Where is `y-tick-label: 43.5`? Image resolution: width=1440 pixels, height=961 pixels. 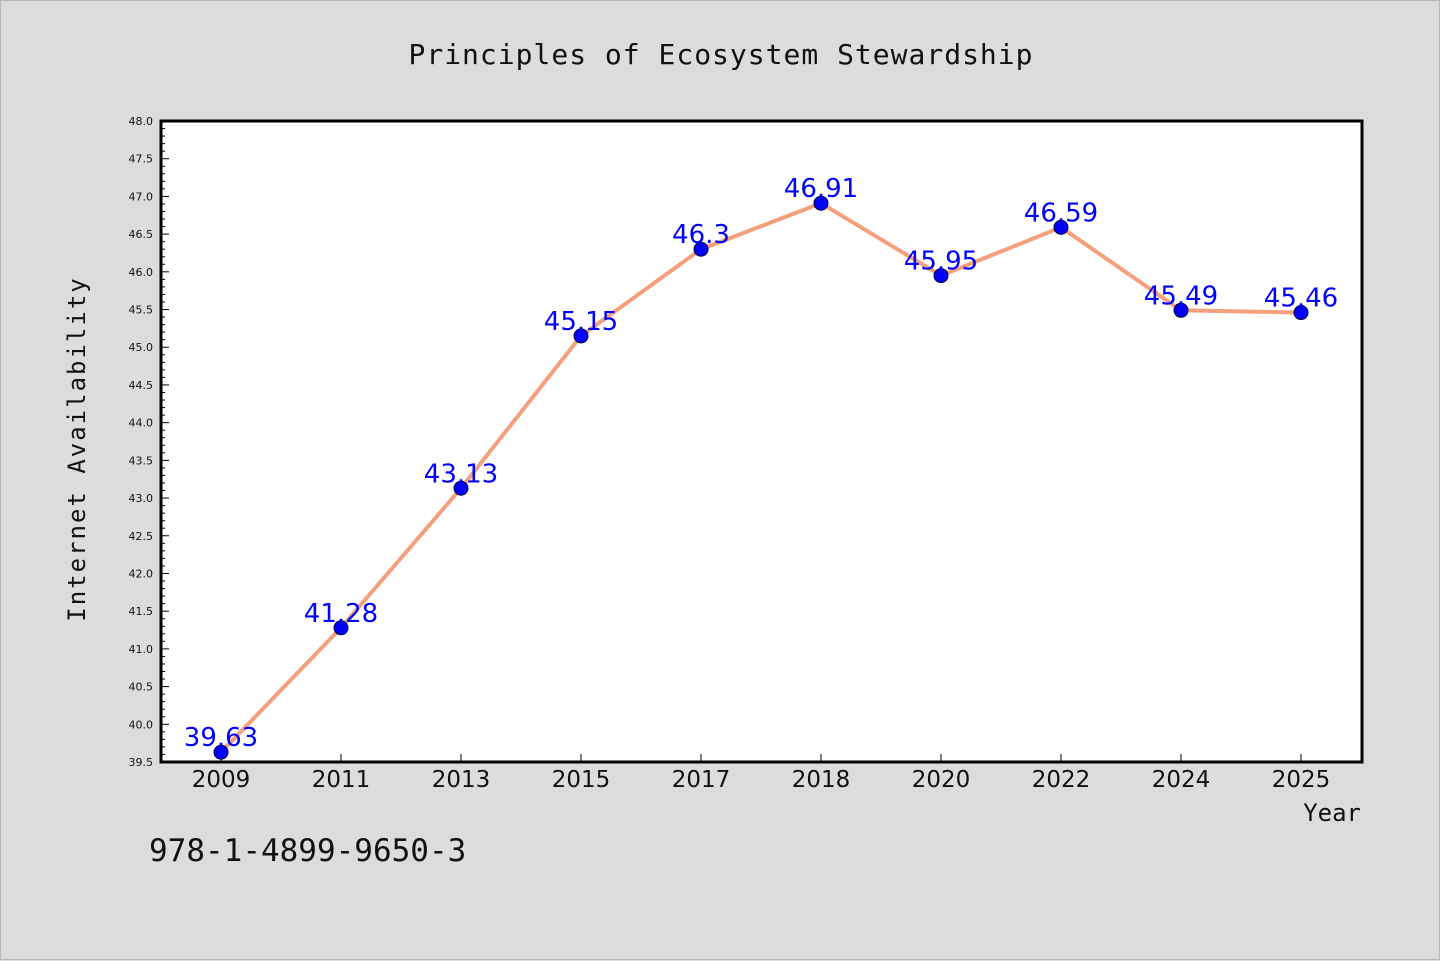 y-tick-label: 43.5 is located at coordinates (141, 460).